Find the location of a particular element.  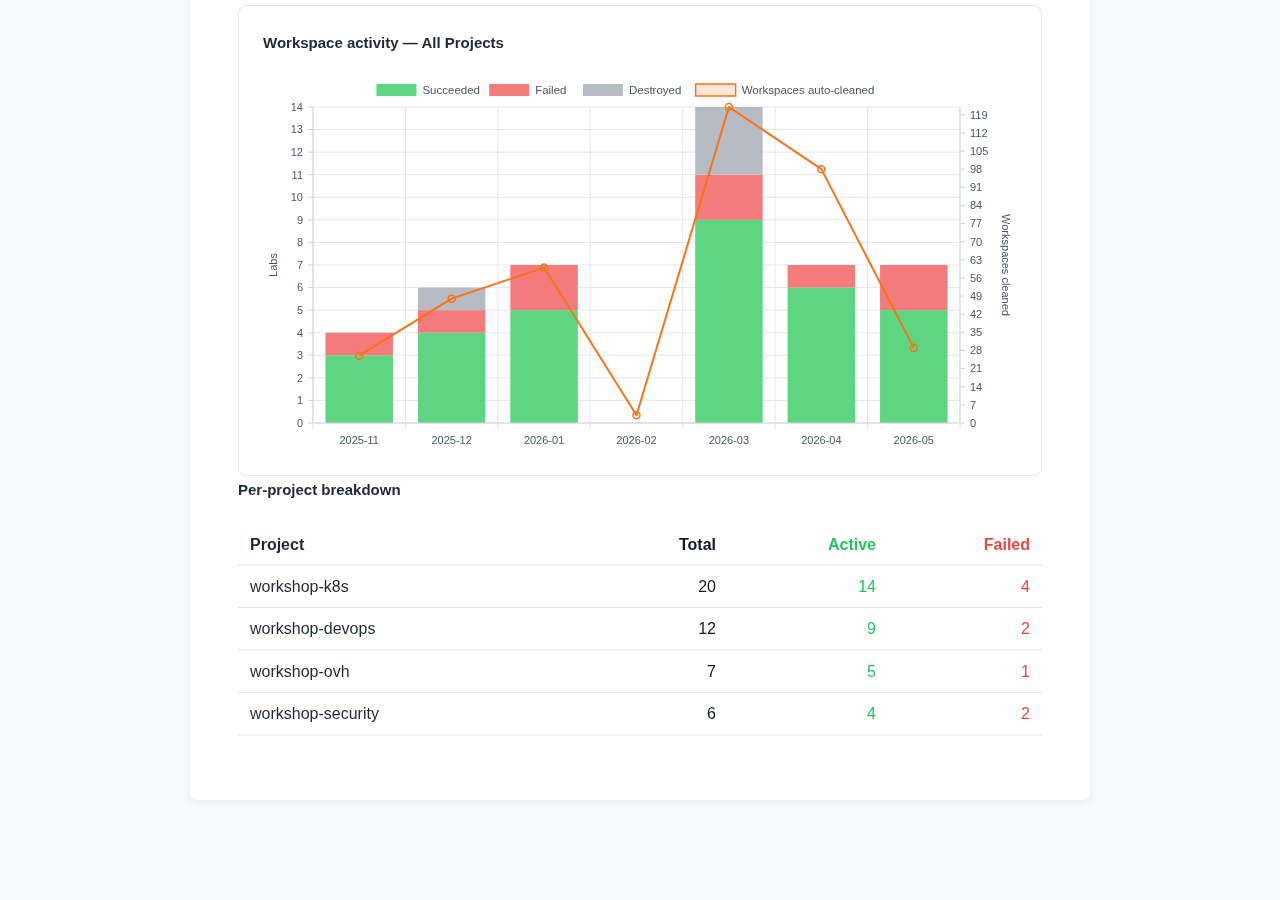

category-label: workshop-k8s is located at coordinates (299, 586).